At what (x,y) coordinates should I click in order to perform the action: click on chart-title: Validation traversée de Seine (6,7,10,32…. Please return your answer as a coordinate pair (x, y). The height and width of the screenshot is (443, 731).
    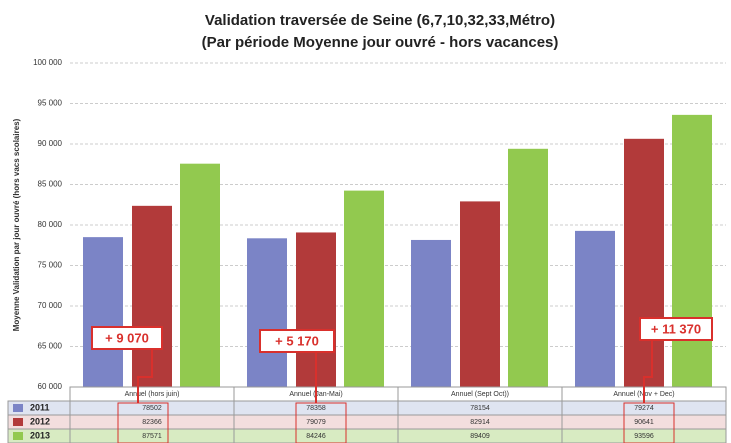
    Looking at the image, I should click on (380, 20).